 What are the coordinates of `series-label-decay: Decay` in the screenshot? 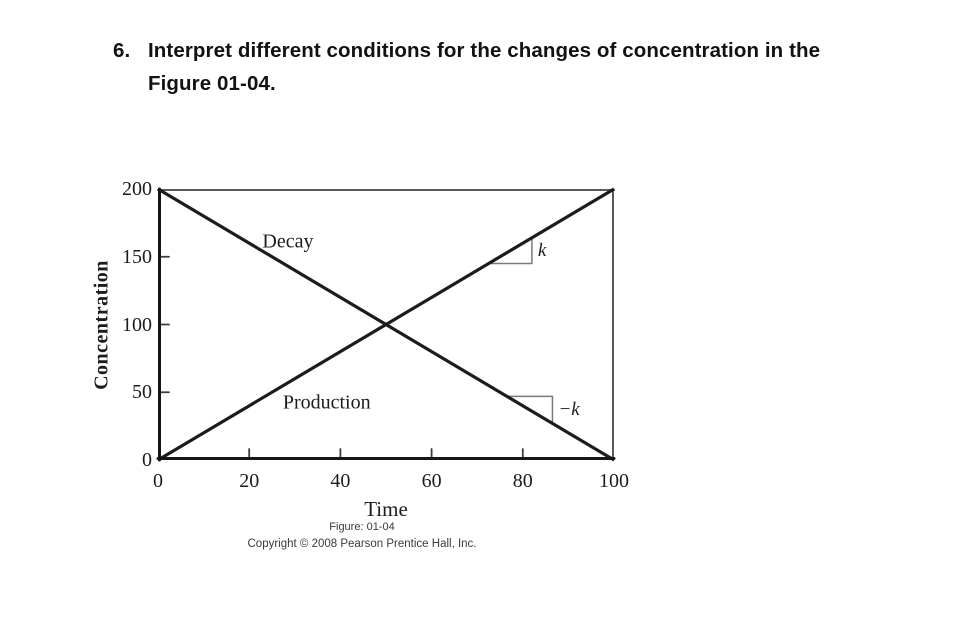 It's located at (288, 241).